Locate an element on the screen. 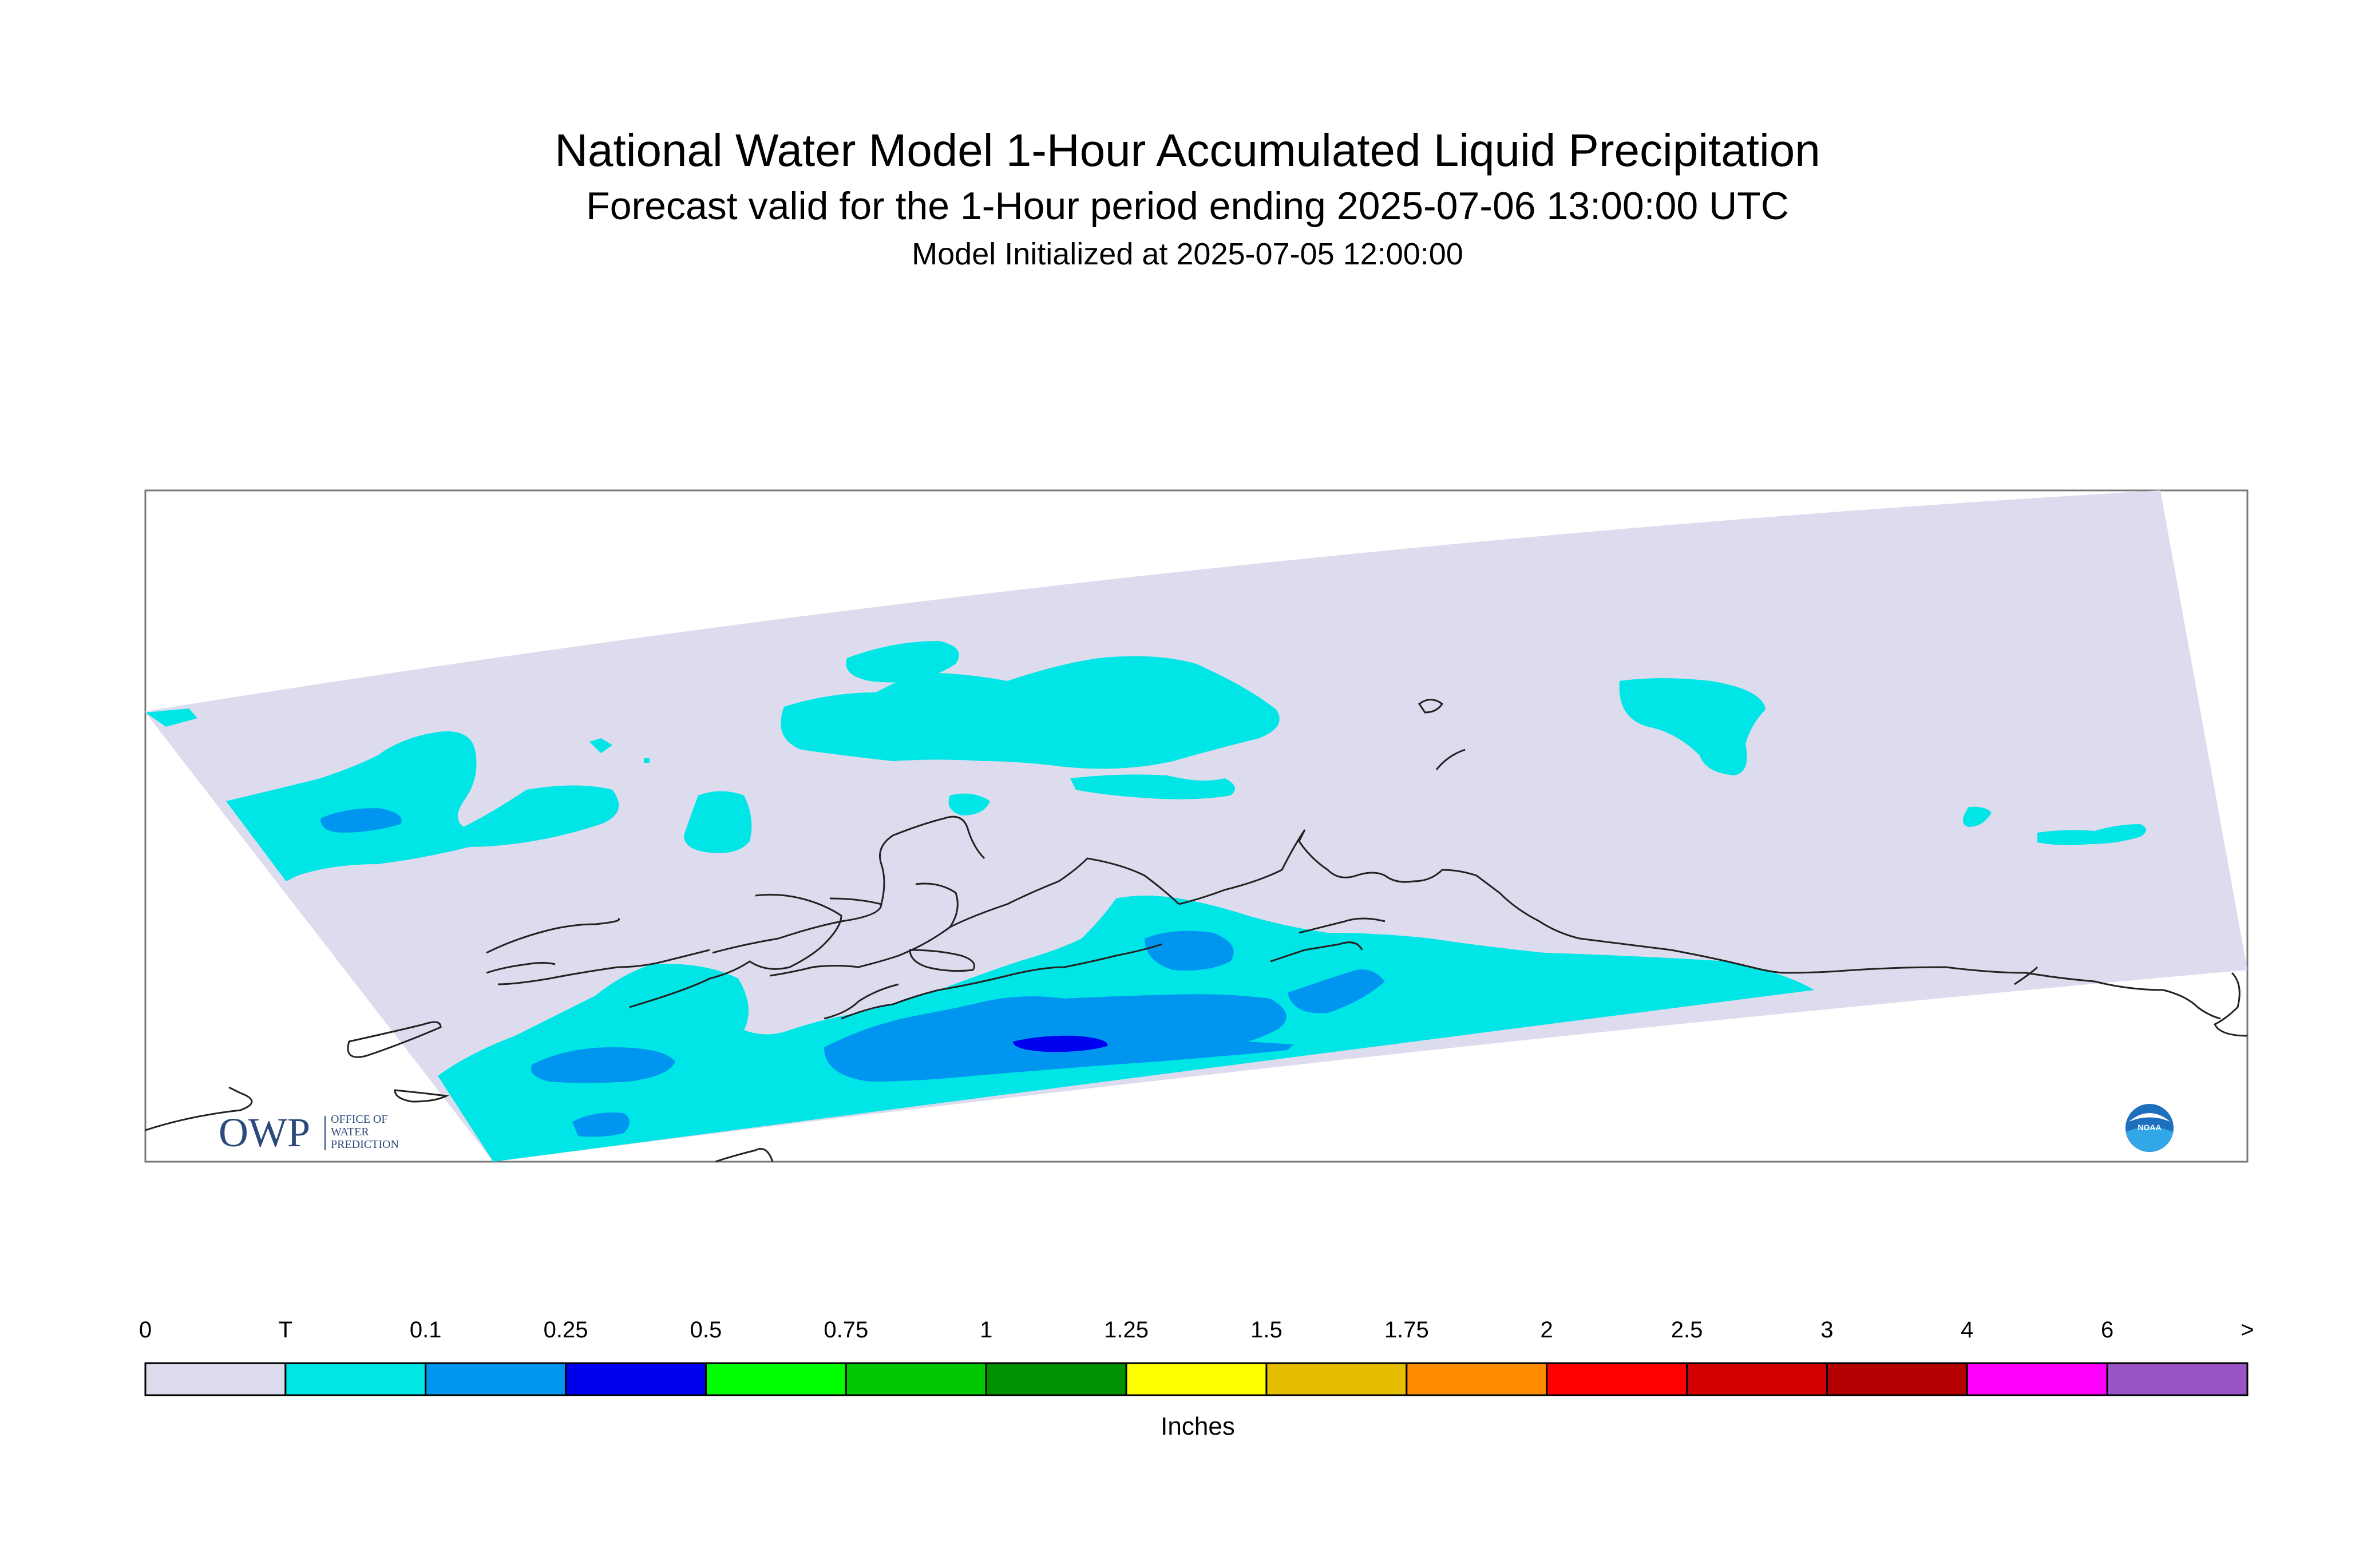 This screenshot has width=2375, height=1568. legend-tick-label: 6 is located at coordinates (2107, 1330).